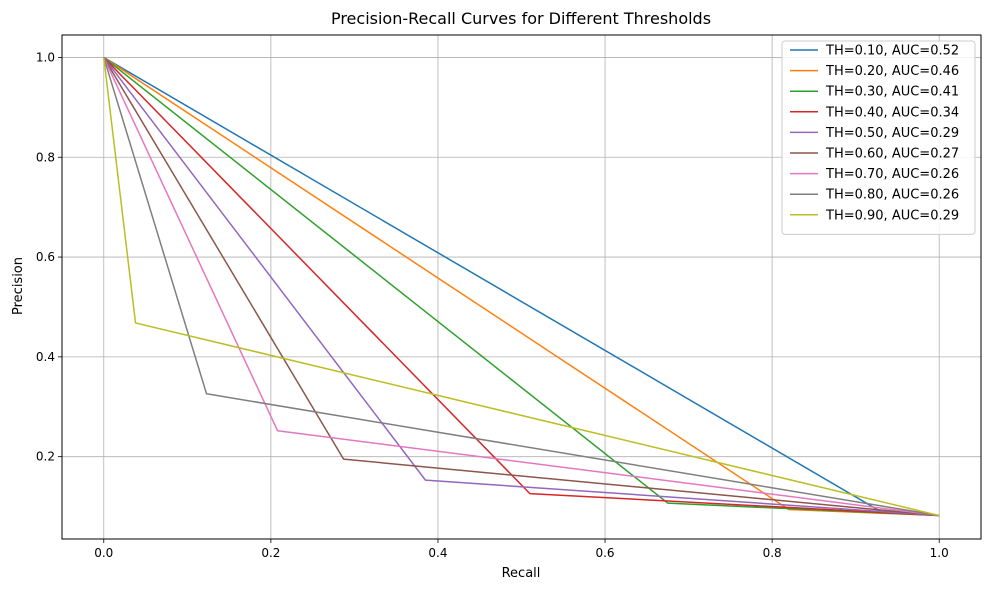  What do you see at coordinates (437, 553) in the screenshot?
I see `x-tick-label: 0.4` at bounding box center [437, 553].